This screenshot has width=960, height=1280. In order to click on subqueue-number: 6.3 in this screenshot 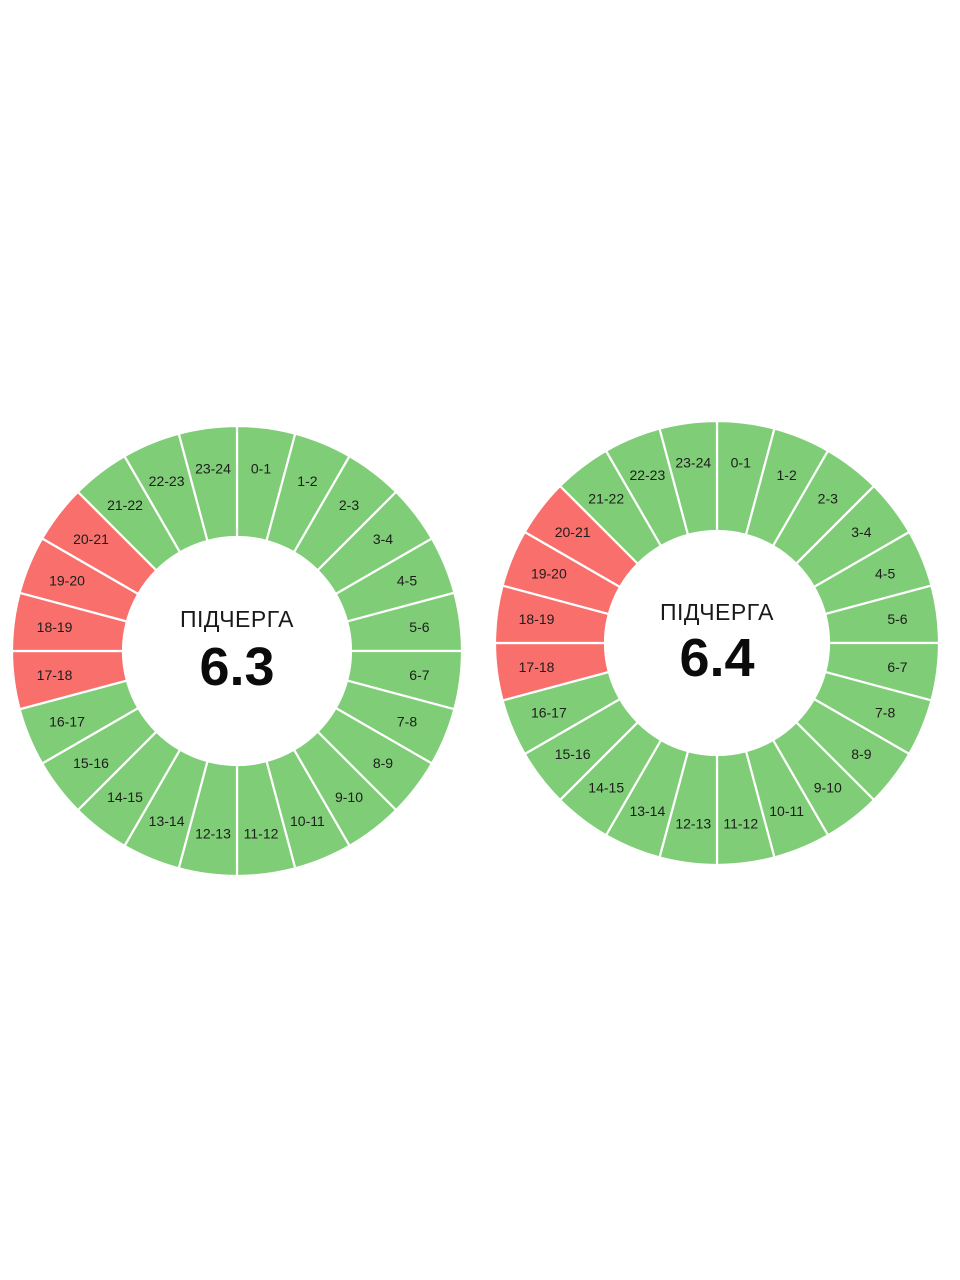, I will do `click(236, 667)`.